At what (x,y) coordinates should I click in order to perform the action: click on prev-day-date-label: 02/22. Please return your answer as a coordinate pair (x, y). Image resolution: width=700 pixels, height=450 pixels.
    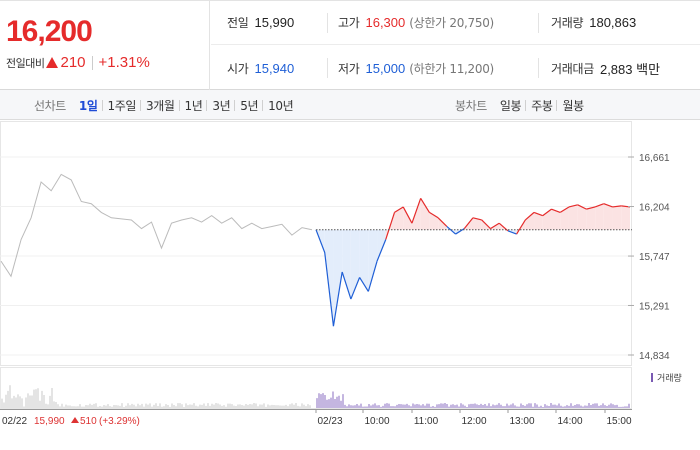
    Looking at the image, I should click on (14, 421).